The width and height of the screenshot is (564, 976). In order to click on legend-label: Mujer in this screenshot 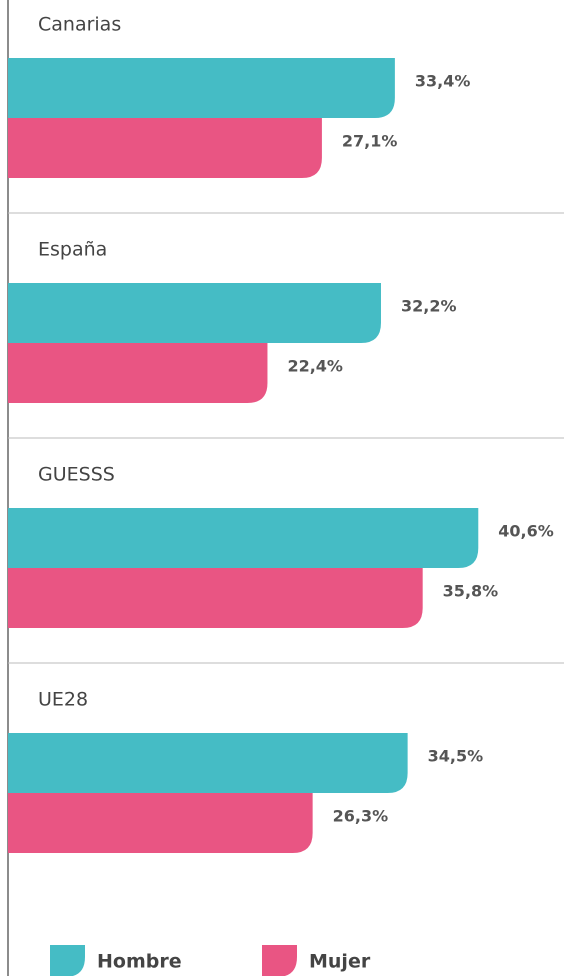, I will do `click(340, 962)`.